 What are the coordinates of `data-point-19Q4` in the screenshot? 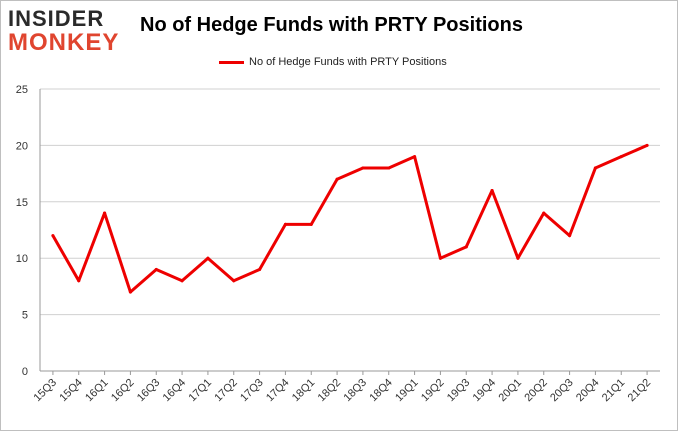 It's located at (492, 191).